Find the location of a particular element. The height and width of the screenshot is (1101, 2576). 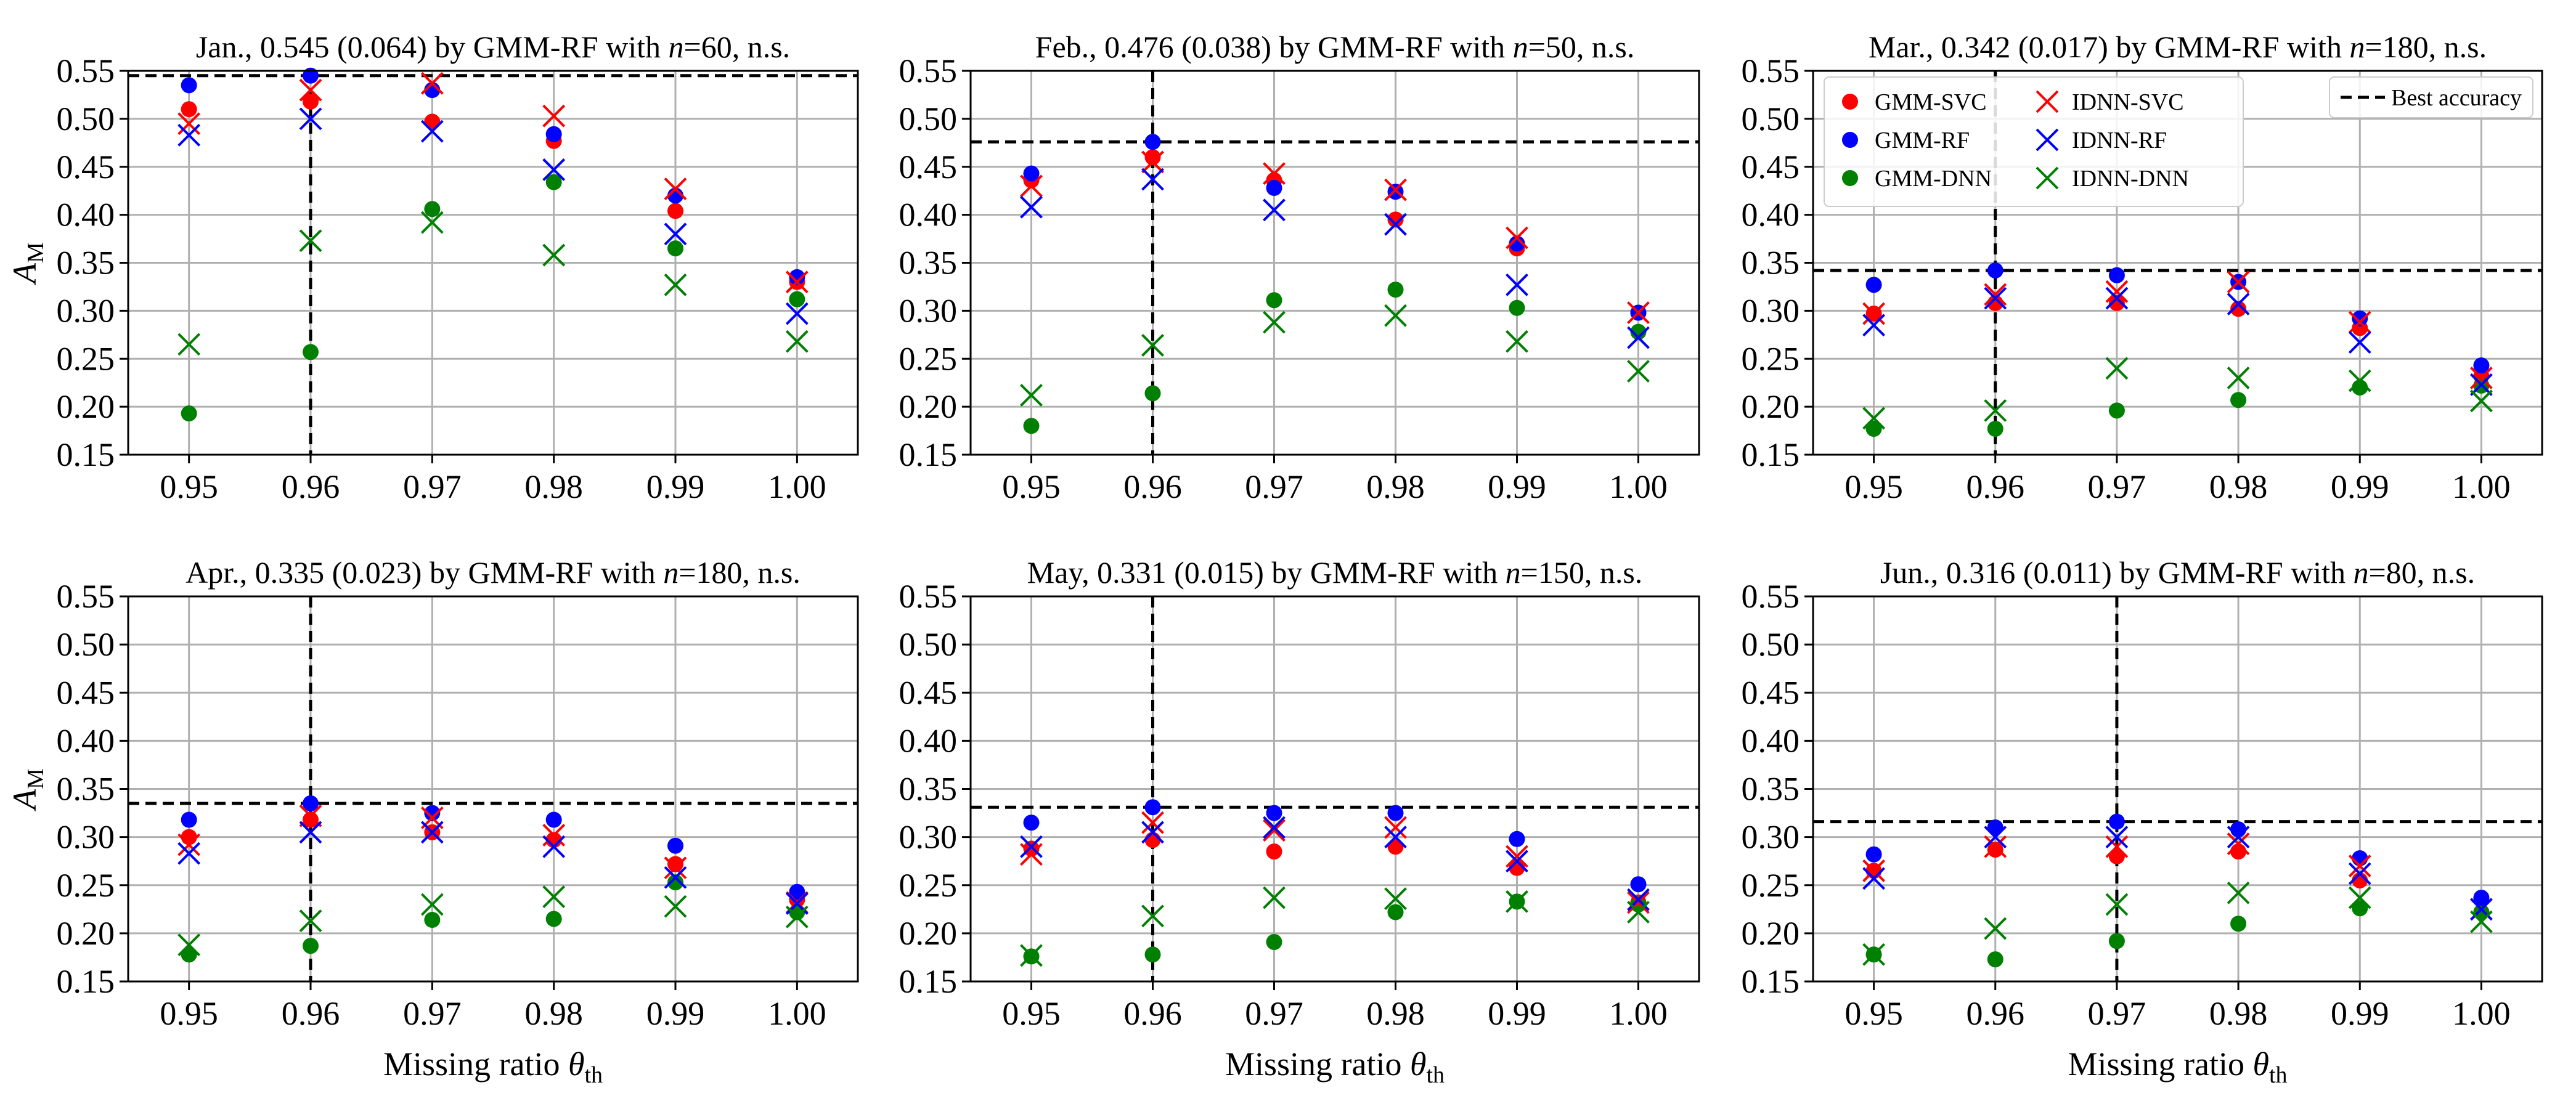

point-gmm-rf-1.00 is located at coordinates (2482, 365).